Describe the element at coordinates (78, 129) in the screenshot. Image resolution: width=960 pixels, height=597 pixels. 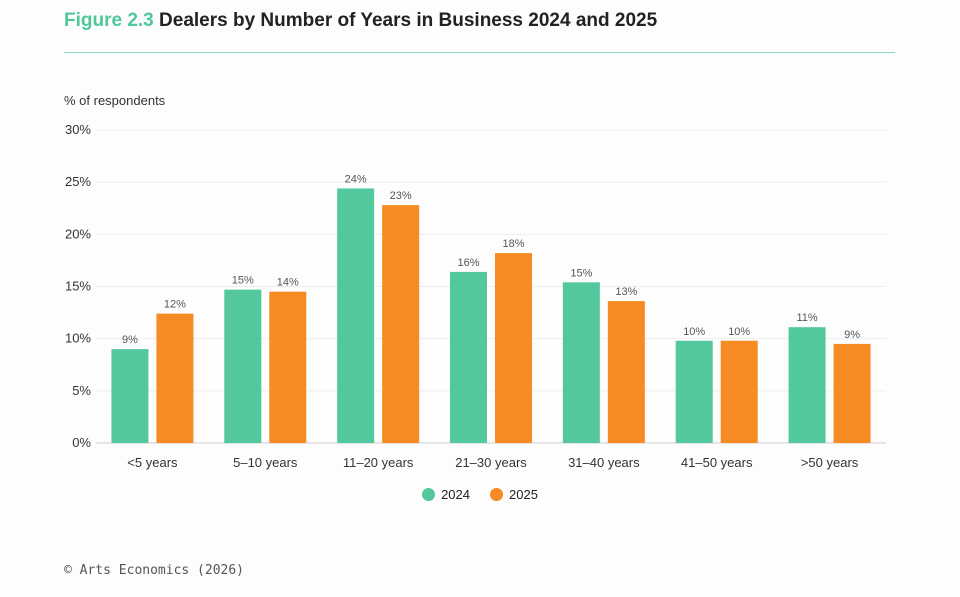
I see `y-tick-label: 30%` at that location.